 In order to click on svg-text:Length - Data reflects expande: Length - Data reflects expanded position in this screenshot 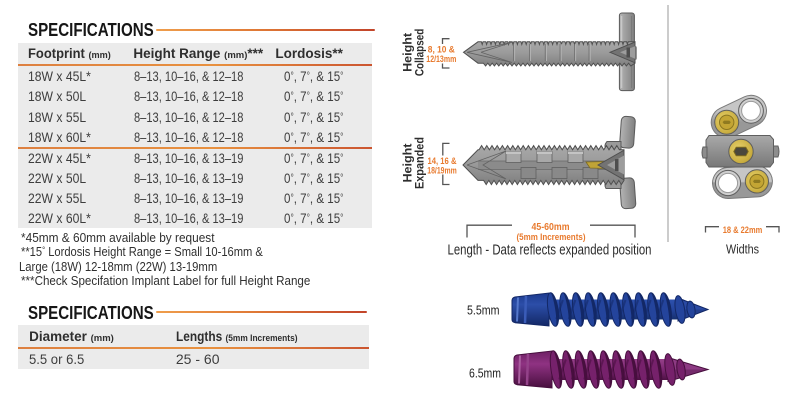, I will do `click(550, 251)`.